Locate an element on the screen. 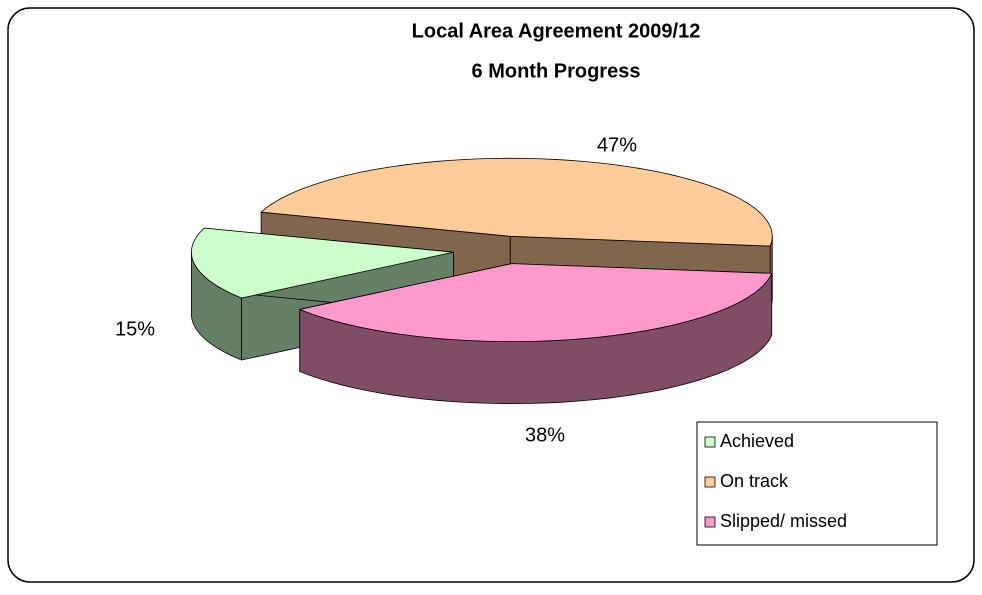 This screenshot has width=982, height=595. slice is located at coordinates (536, 333).